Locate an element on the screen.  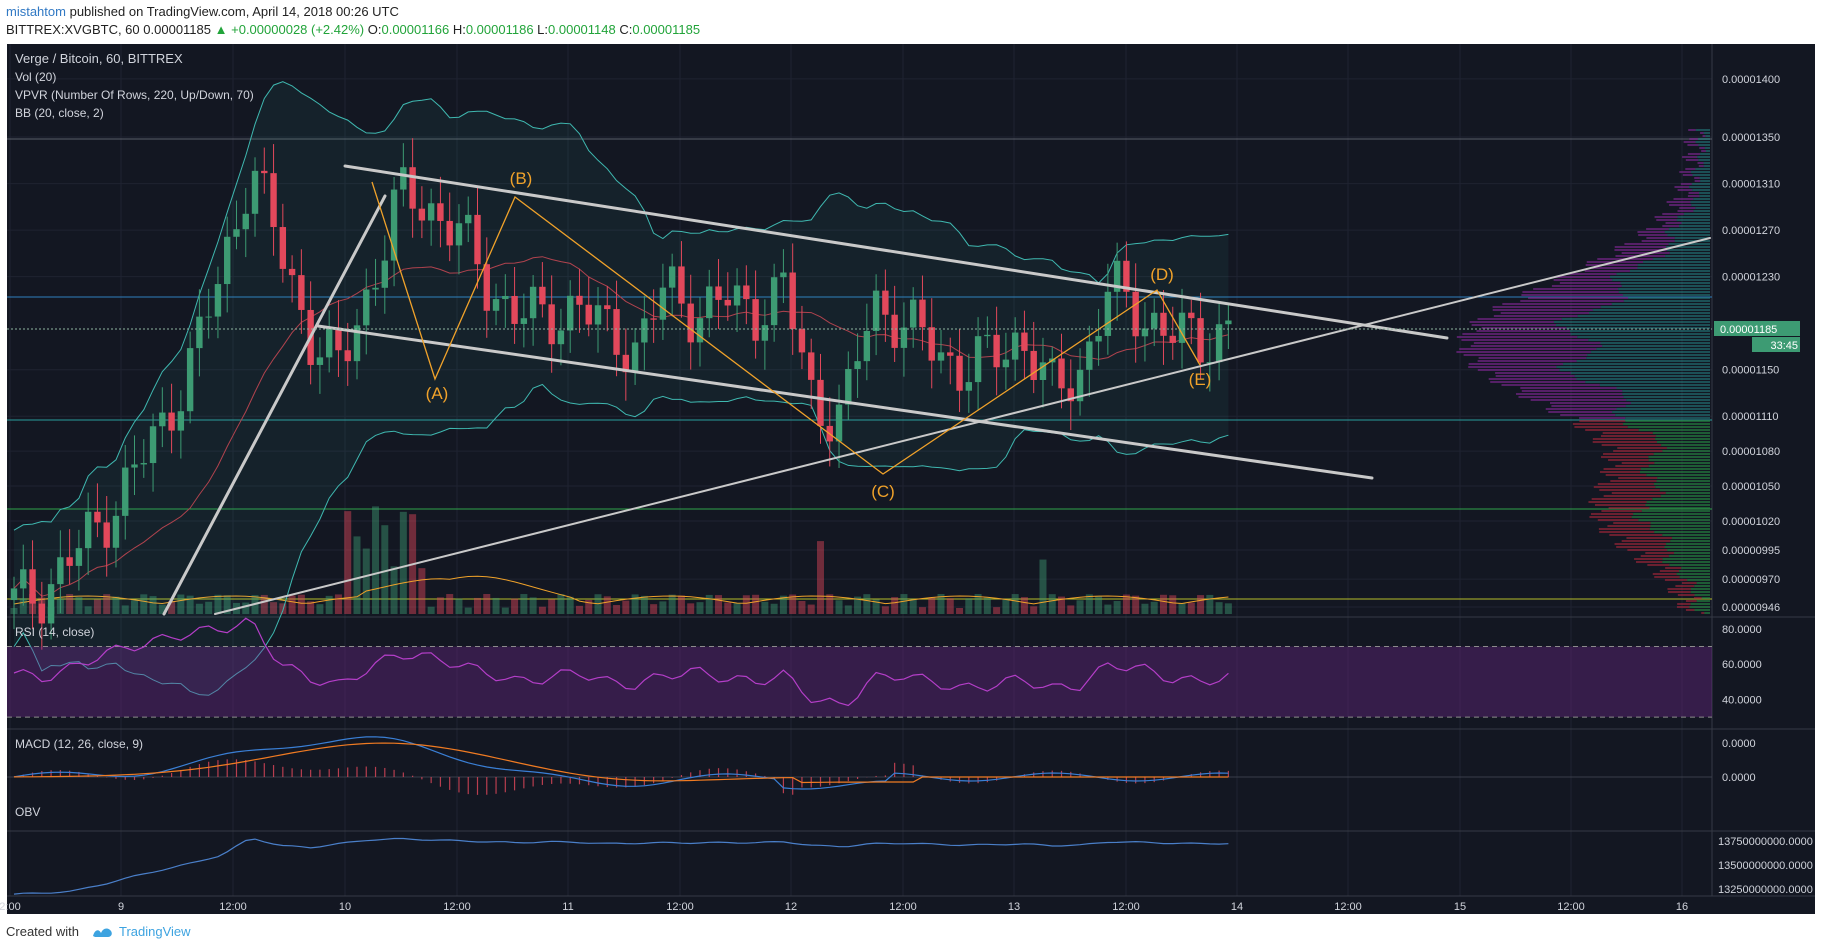
symbol-interval: BITTREX:XVGBTC, 60 is located at coordinates (73, 29).